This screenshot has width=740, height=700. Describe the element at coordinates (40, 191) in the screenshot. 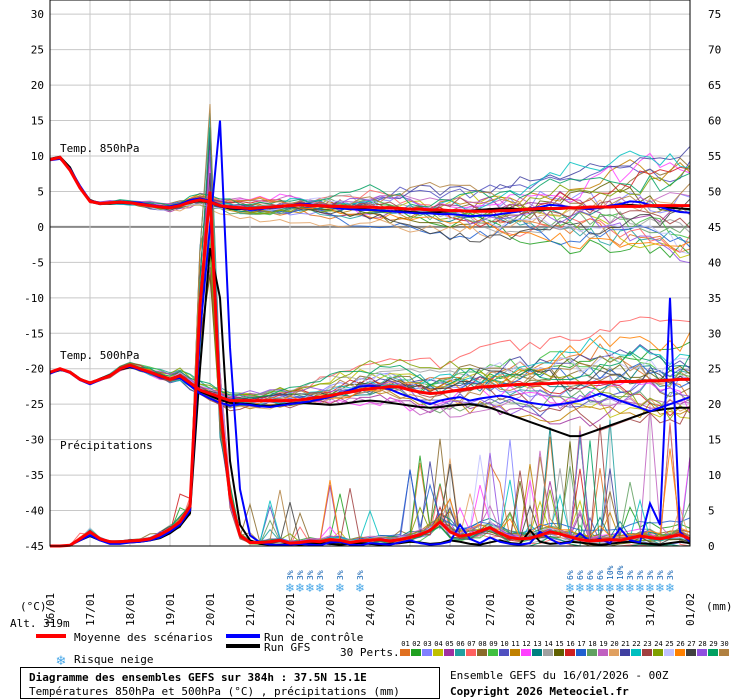

I see `y-tick-left: 5` at that location.